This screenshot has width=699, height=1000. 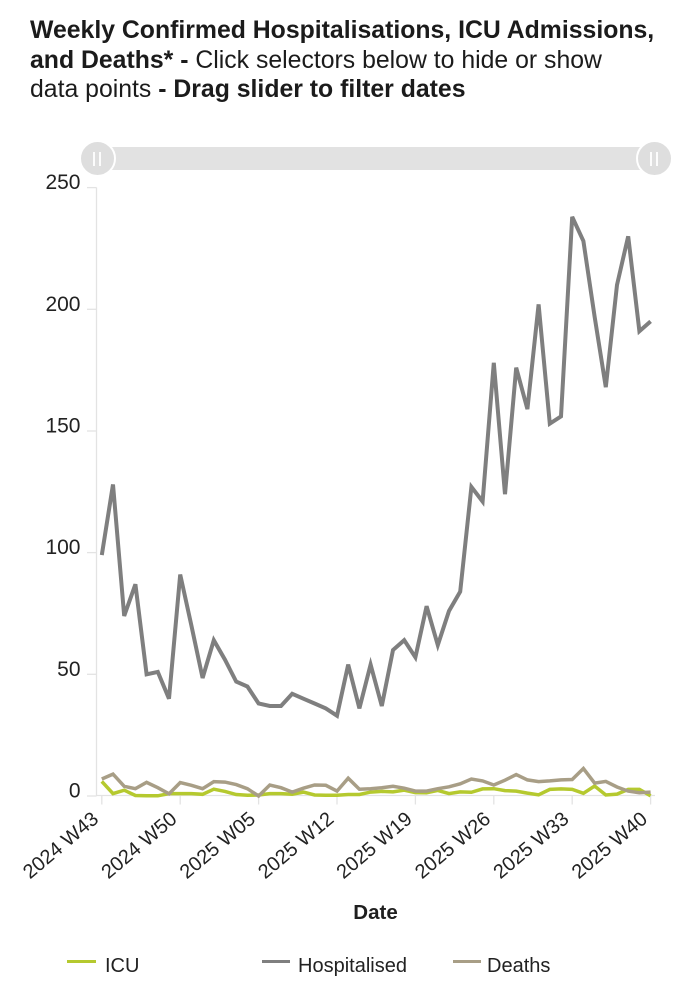 I want to click on svg-text: 0, so click(x=75, y=791).